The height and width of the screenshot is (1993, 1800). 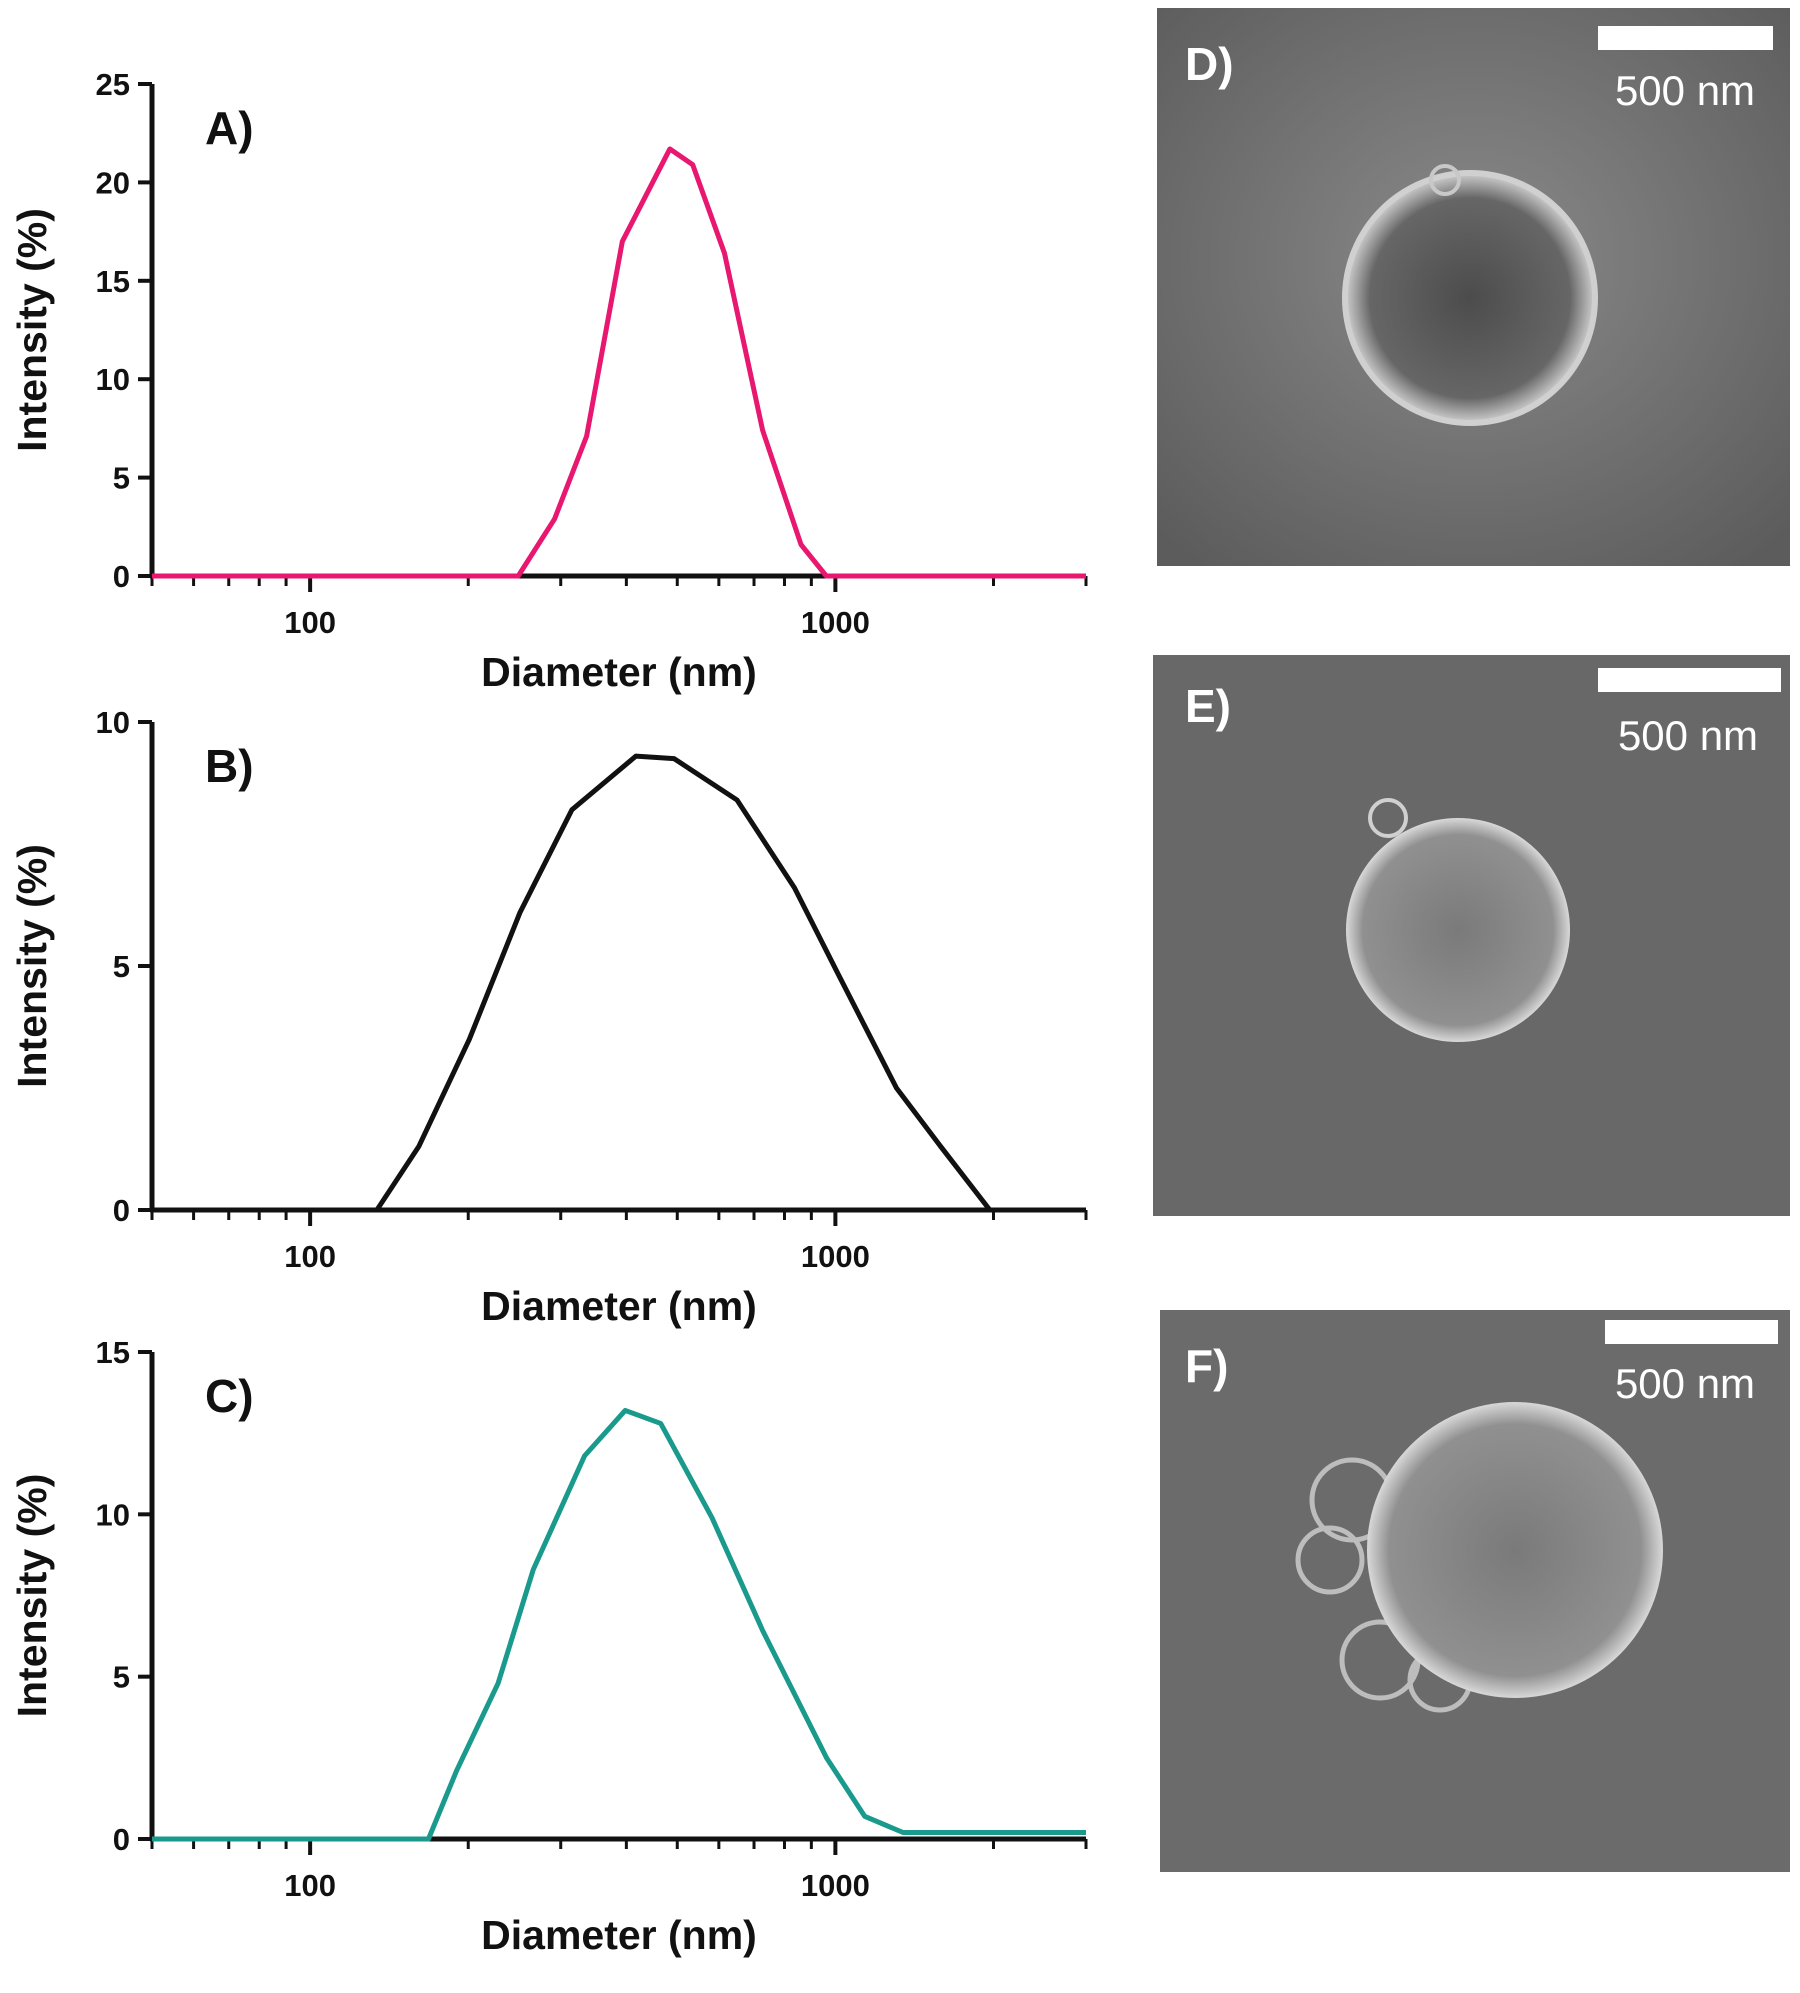 What do you see at coordinates (1475, 1591) in the screenshot?
I see `sem-image-f: F) 500 nm` at bounding box center [1475, 1591].